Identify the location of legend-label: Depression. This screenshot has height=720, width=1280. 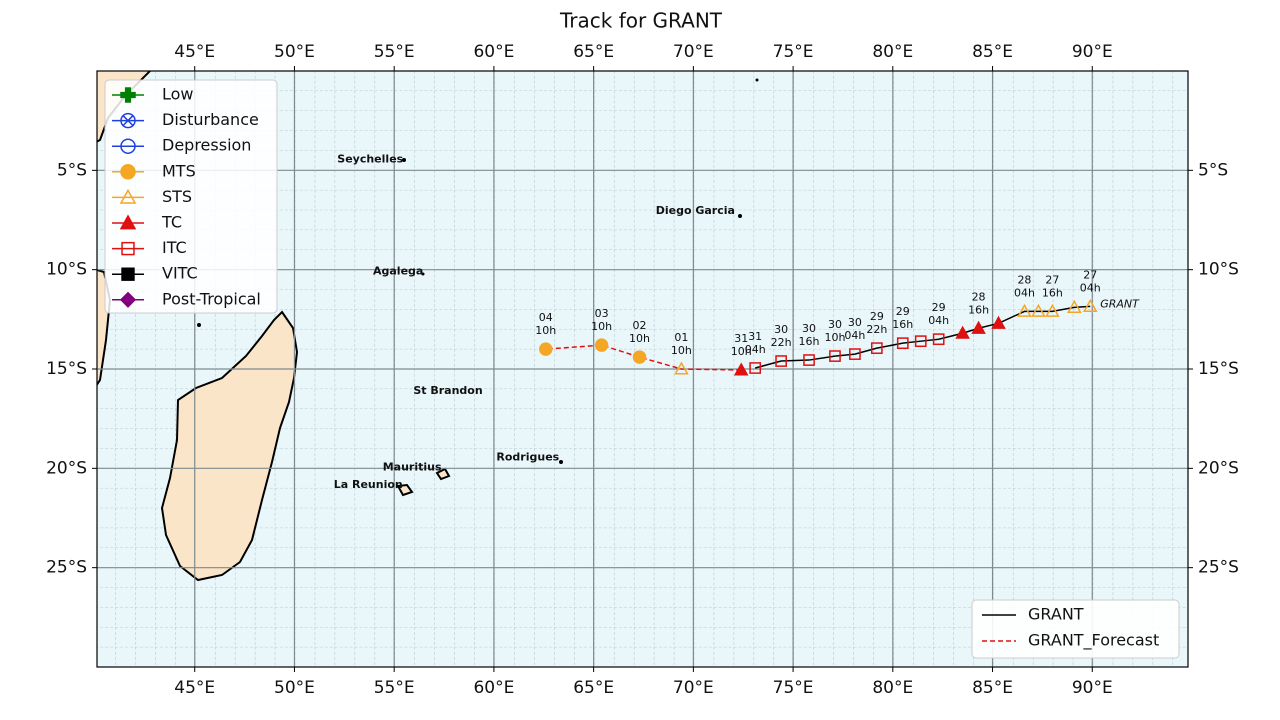
(206, 145).